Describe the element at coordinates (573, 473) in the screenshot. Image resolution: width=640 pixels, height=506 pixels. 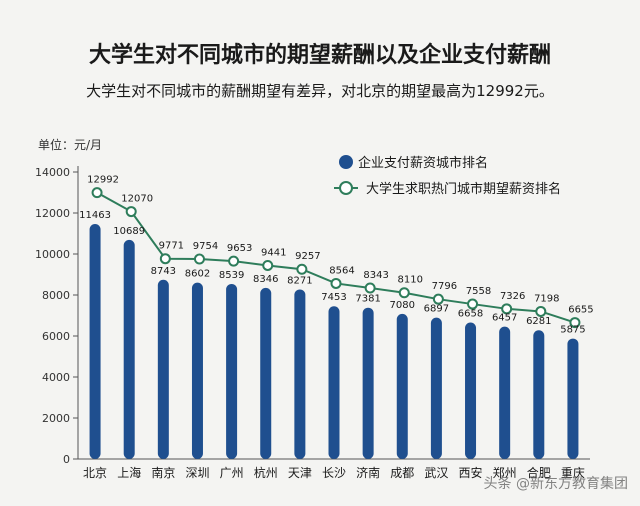
I see `x-tick-label: 重庆` at that location.